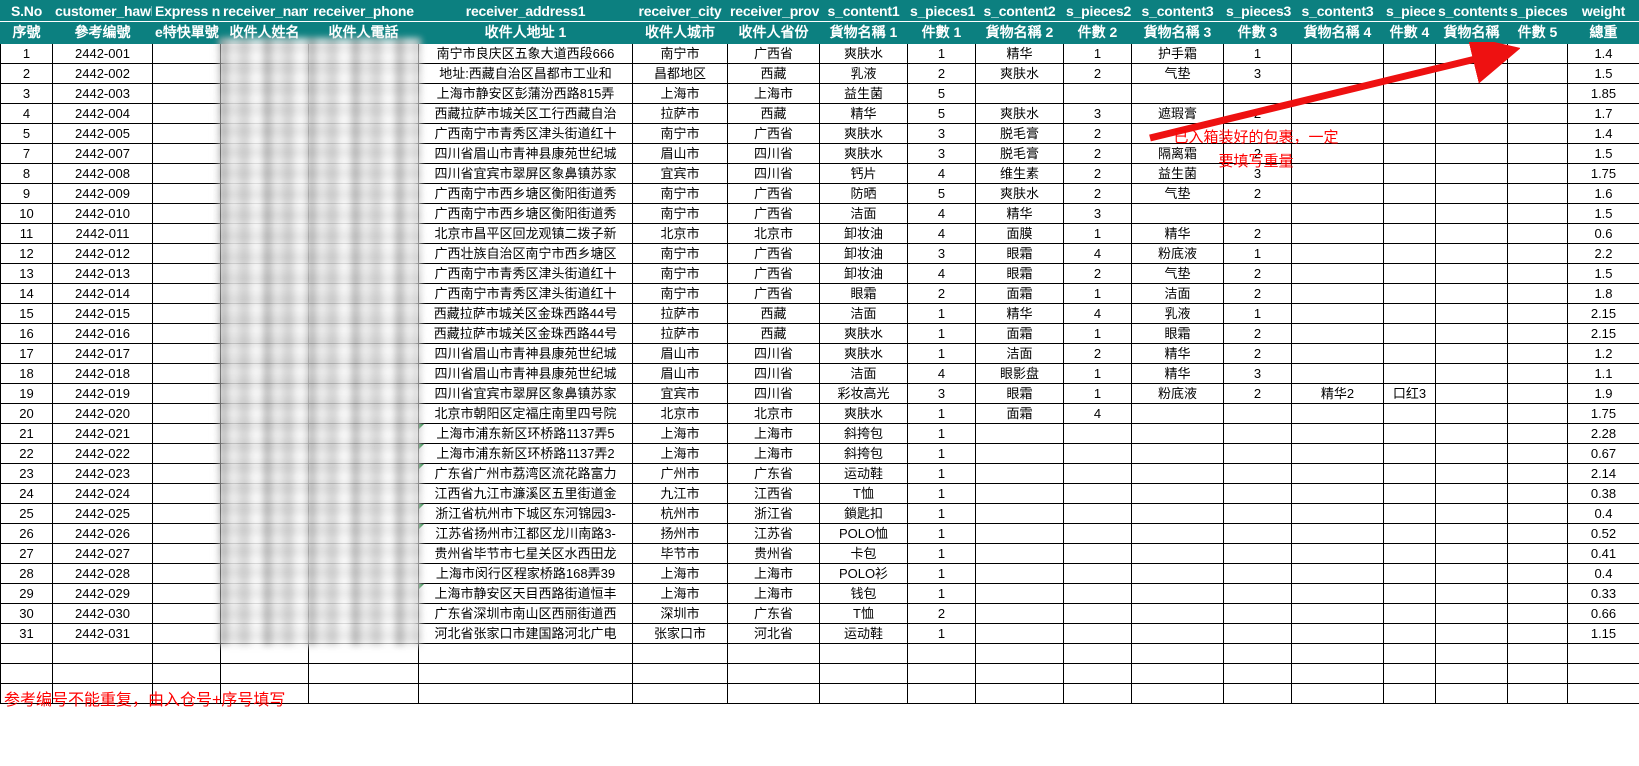  I want to click on row-cell-city: 眉山市, so click(680, 153).